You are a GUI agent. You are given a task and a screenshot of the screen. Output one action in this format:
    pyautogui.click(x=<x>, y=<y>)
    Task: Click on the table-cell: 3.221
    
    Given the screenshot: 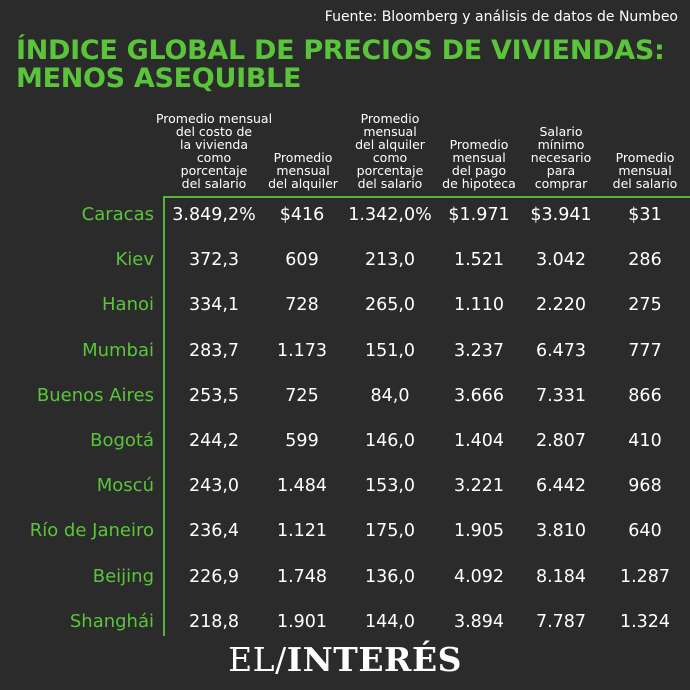 What is the action you would take?
    pyautogui.click(x=479, y=486)
    